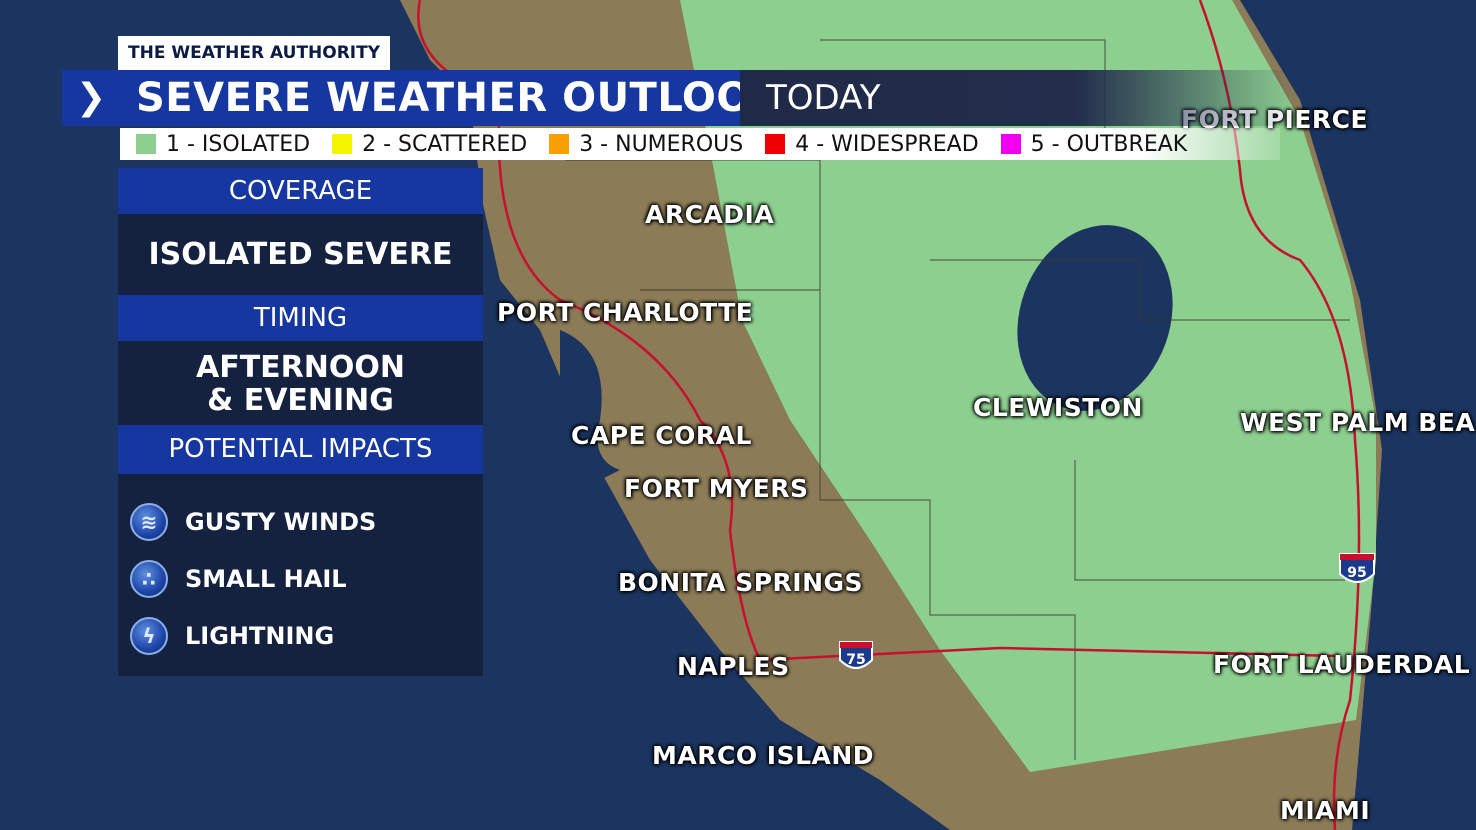 The height and width of the screenshot is (830, 1476). I want to click on legend-label: 4 - WIDESPREAD, so click(887, 144).